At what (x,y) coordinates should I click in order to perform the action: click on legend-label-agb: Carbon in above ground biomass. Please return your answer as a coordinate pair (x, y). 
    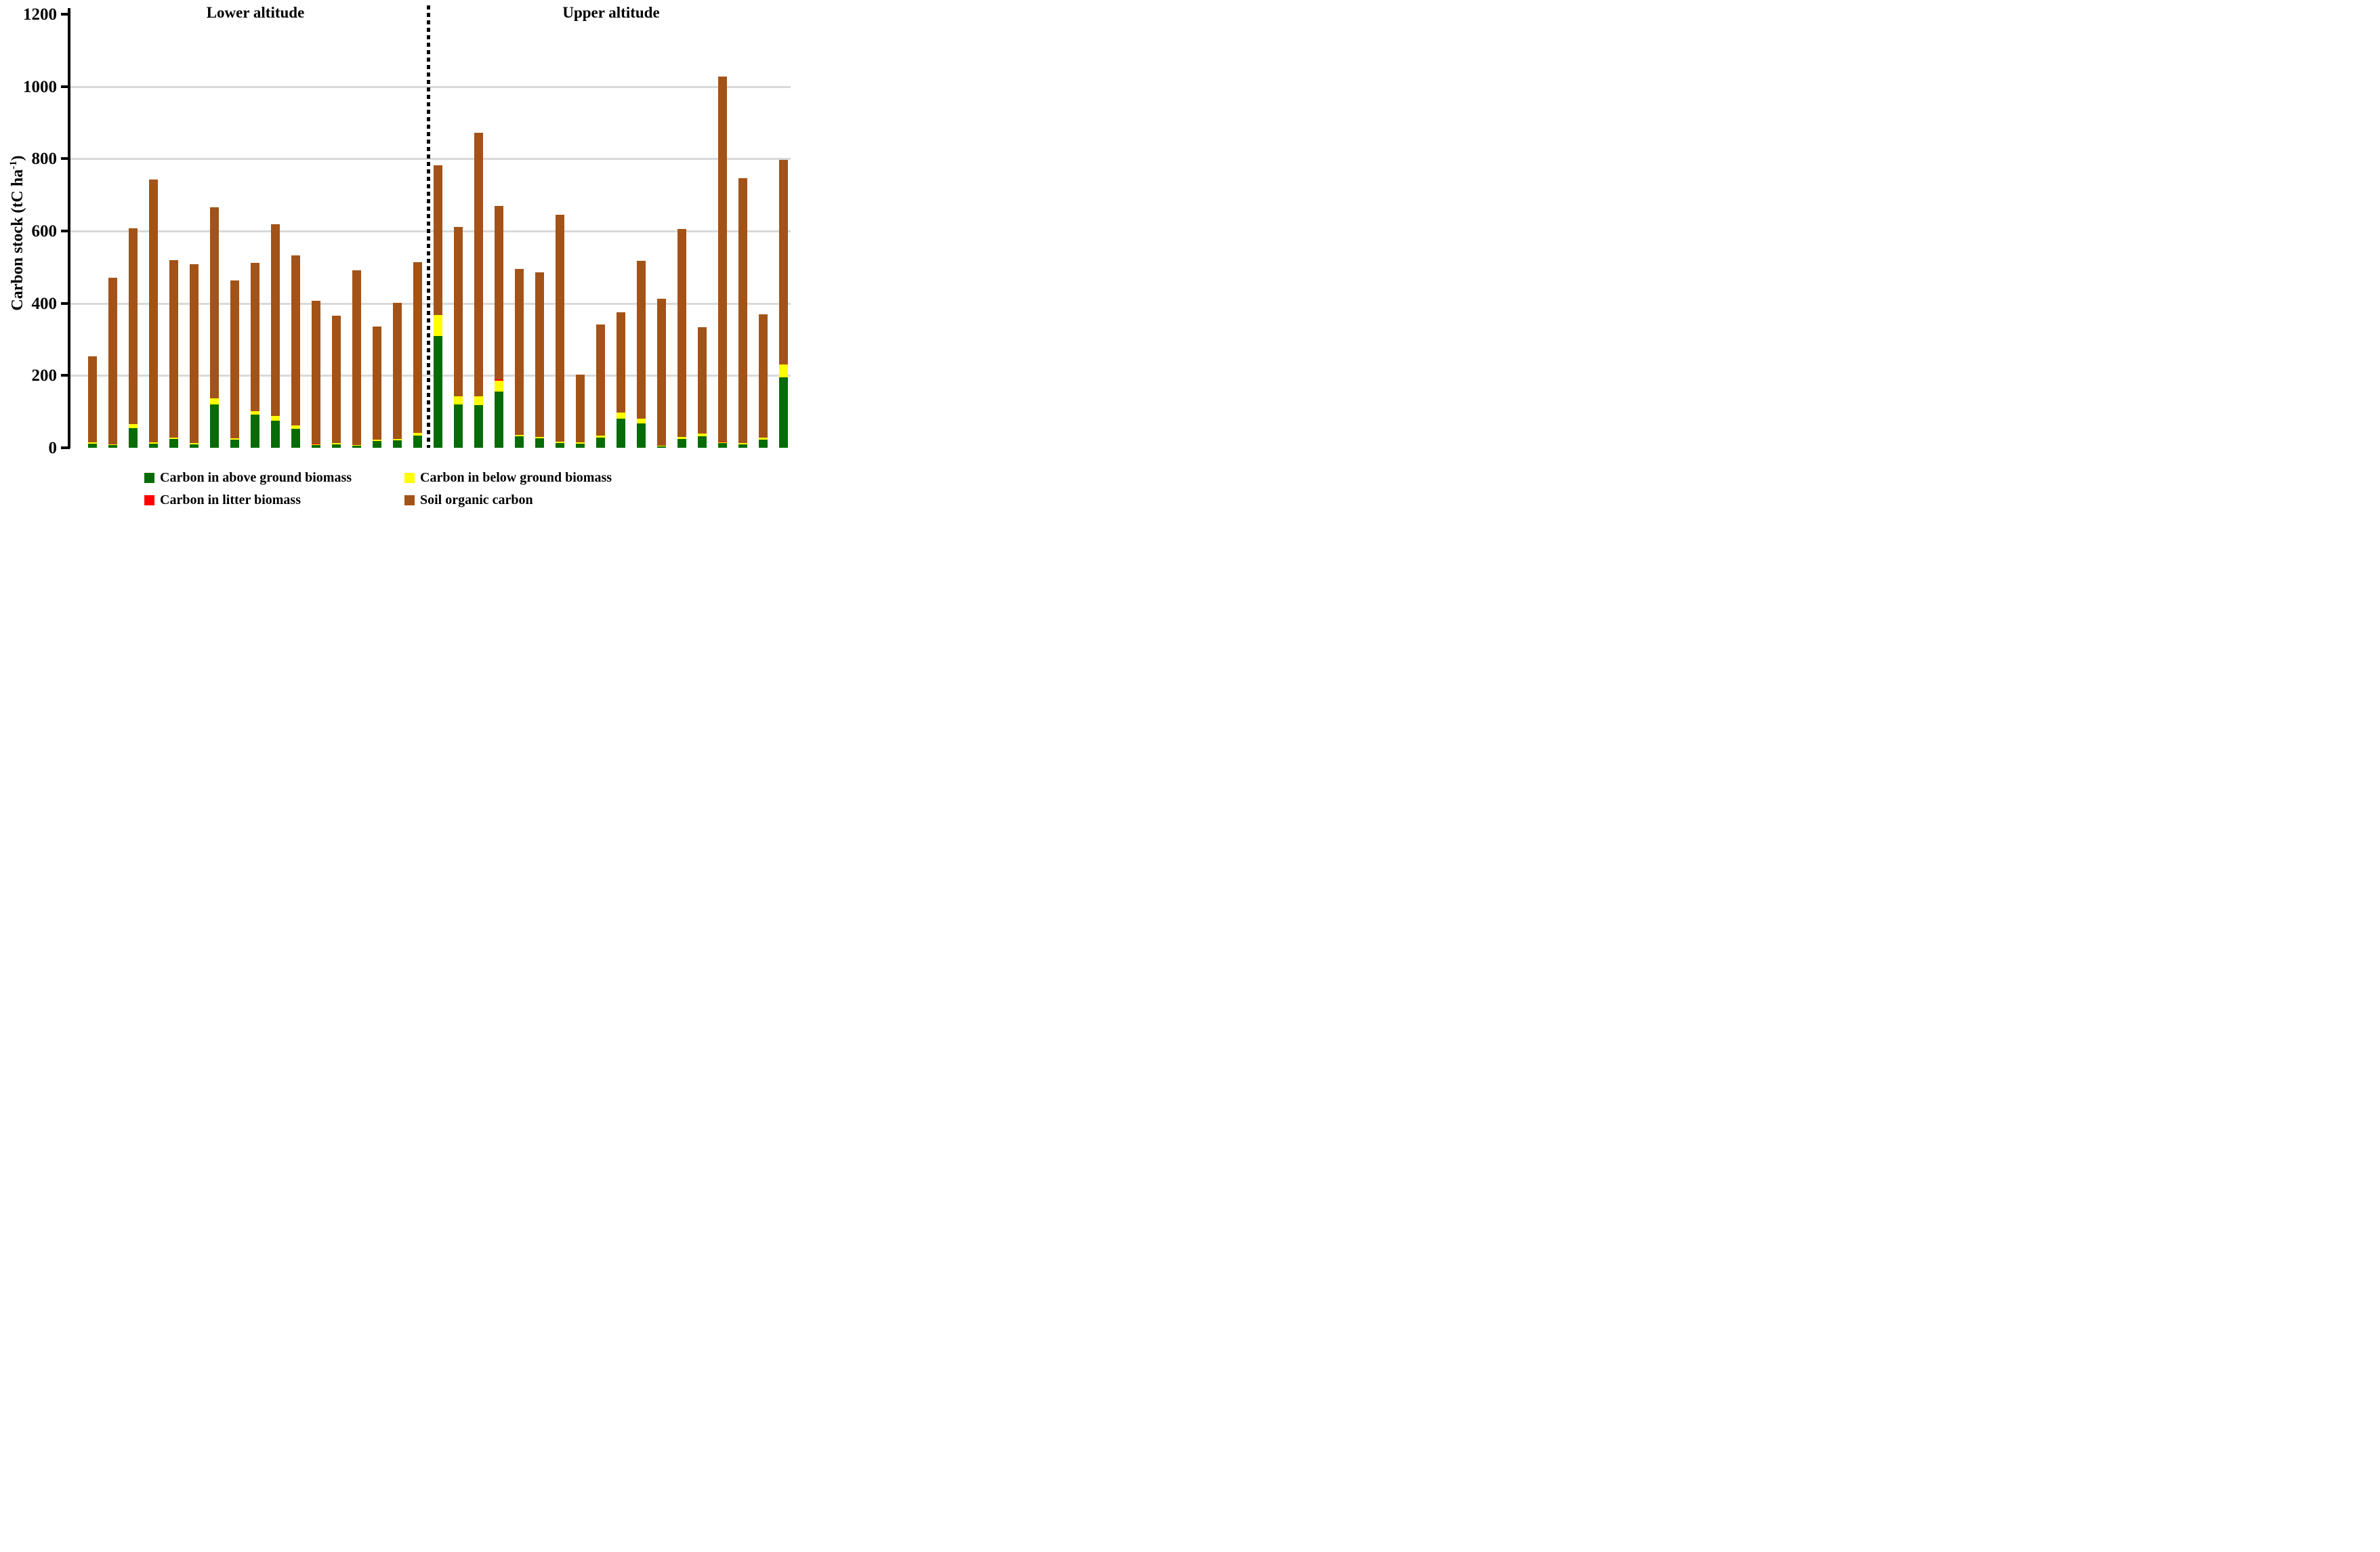
    Looking at the image, I should click on (256, 478).